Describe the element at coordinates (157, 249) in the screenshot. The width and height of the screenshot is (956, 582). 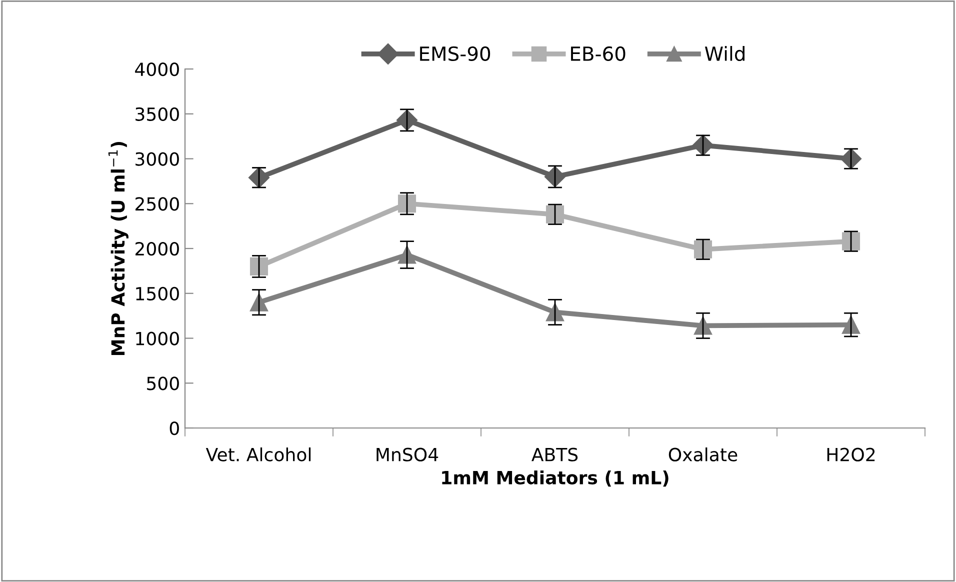
I see `y-tick-label: 2000` at that location.